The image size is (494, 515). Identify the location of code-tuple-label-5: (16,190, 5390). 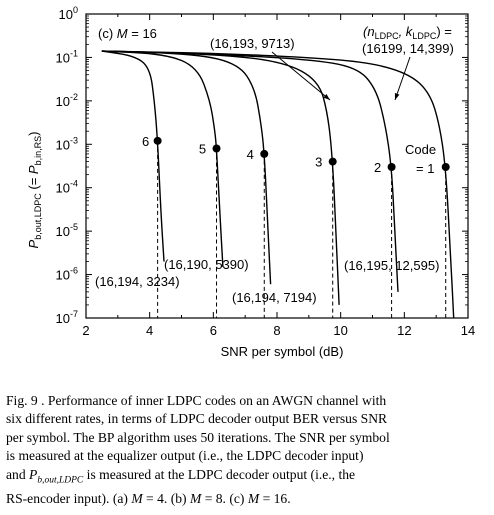
(206, 264).